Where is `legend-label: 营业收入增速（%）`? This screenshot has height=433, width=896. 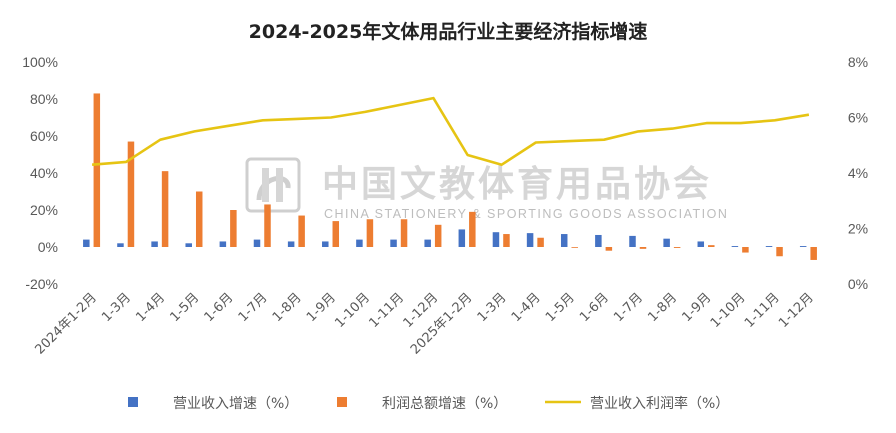
legend-label: 营业收入增速（%） is located at coordinates (235, 404).